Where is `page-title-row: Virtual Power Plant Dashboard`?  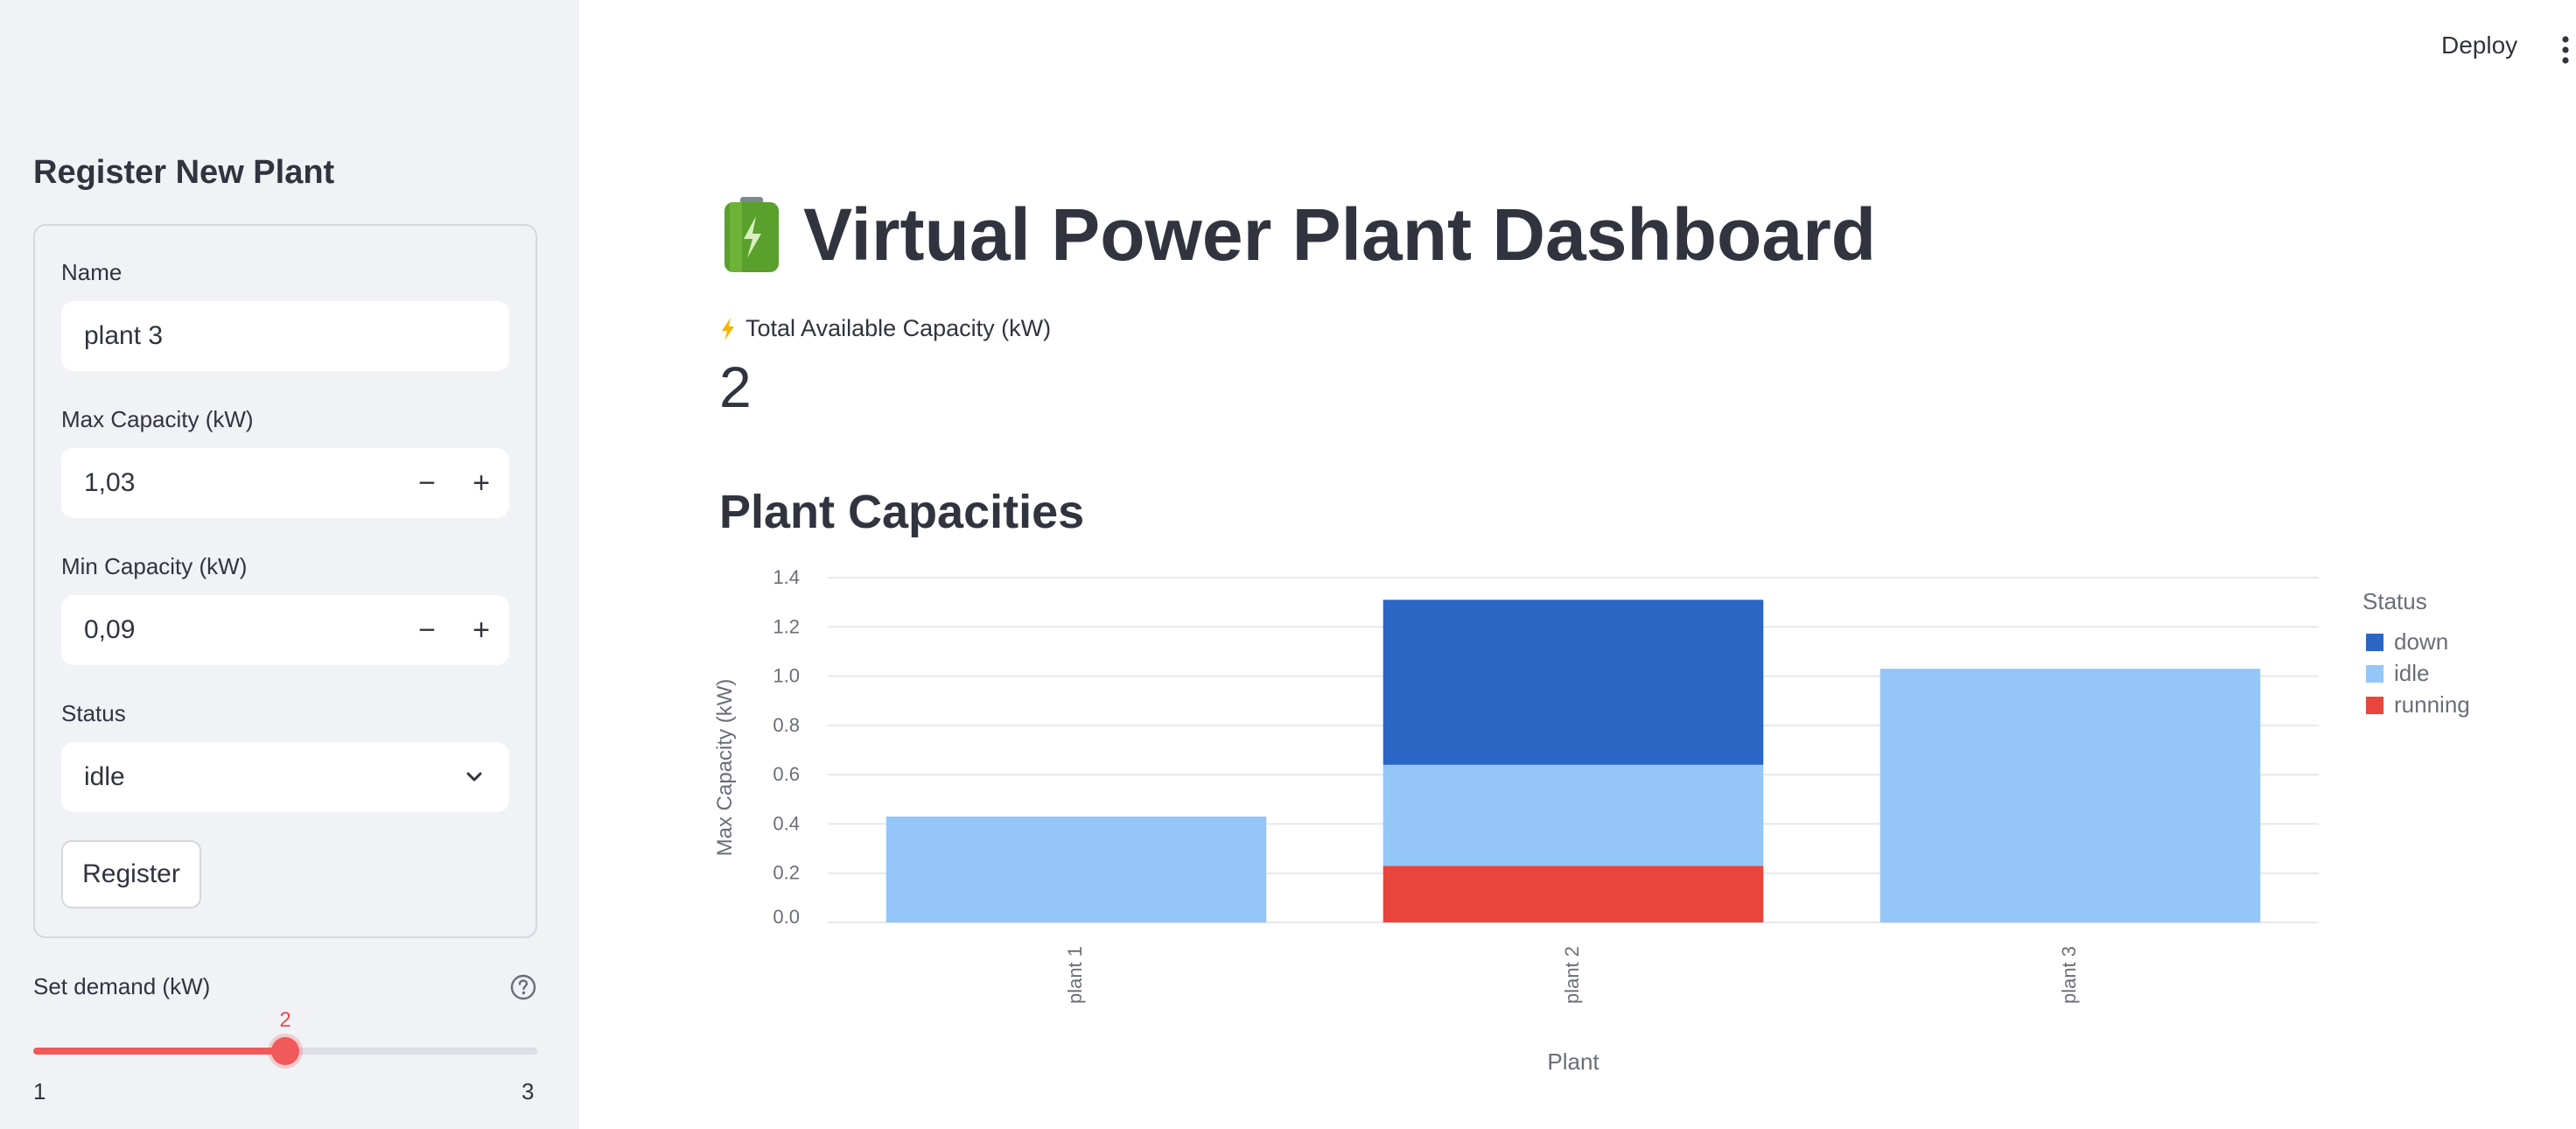
page-title-row: Virtual Power Plant Dashboard is located at coordinates (1297, 234).